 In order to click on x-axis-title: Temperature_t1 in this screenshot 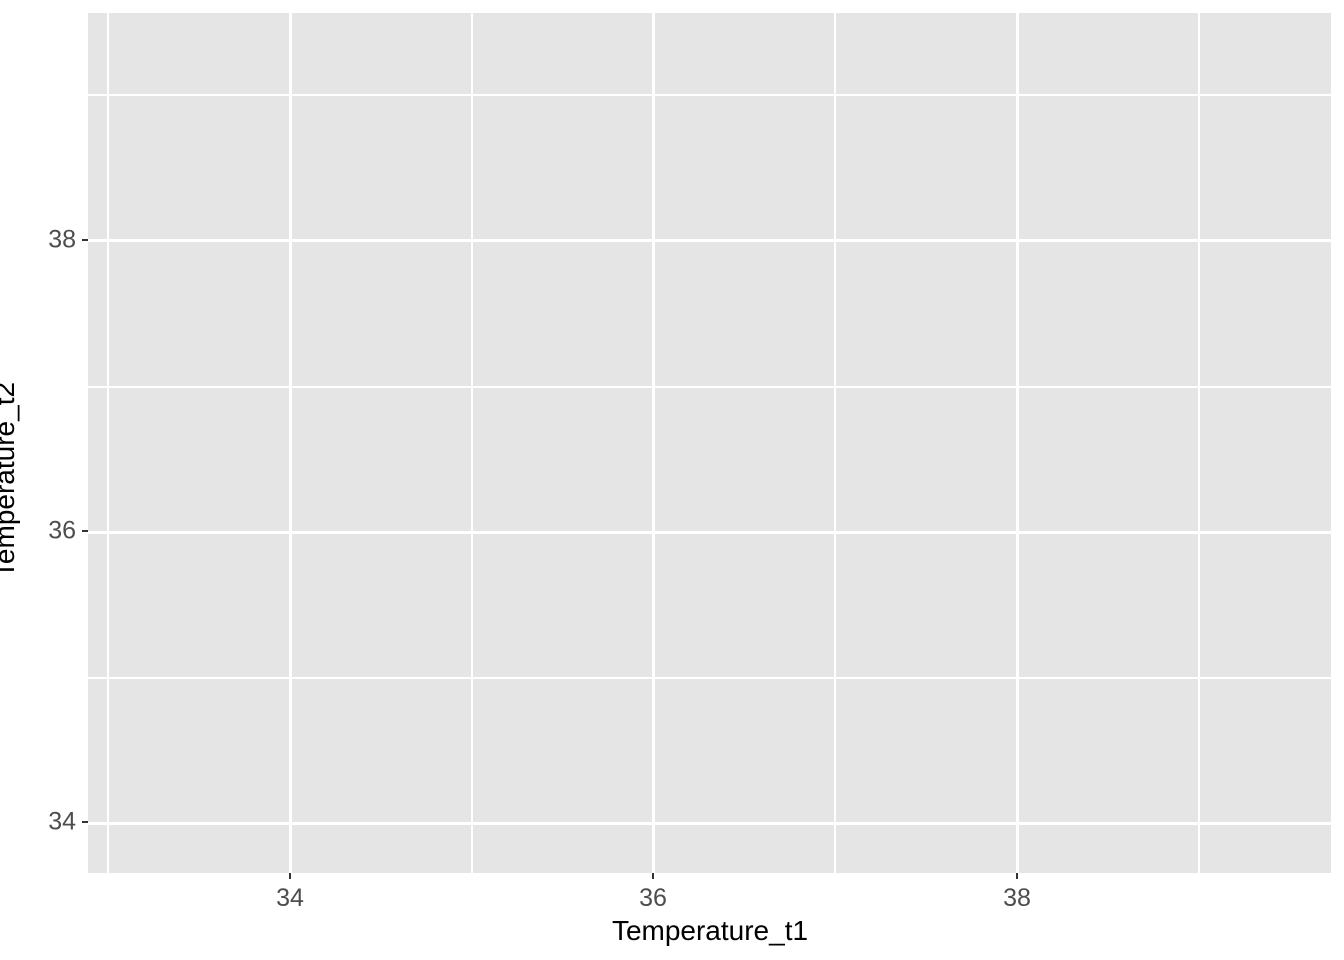, I will do `click(672, 931)`.